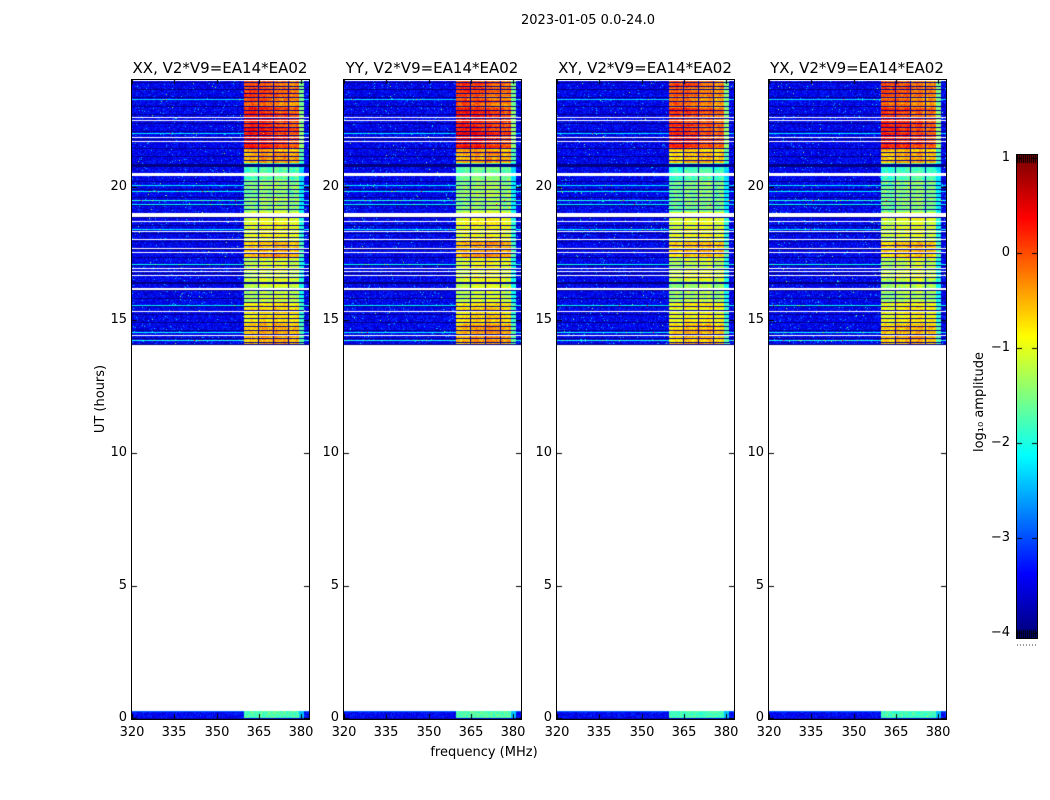 The height and width of the screenshot is (800, 1050). I want to click on panel-title-xx: XX, V2*V9=EA14*EA02, so click(220, 68).